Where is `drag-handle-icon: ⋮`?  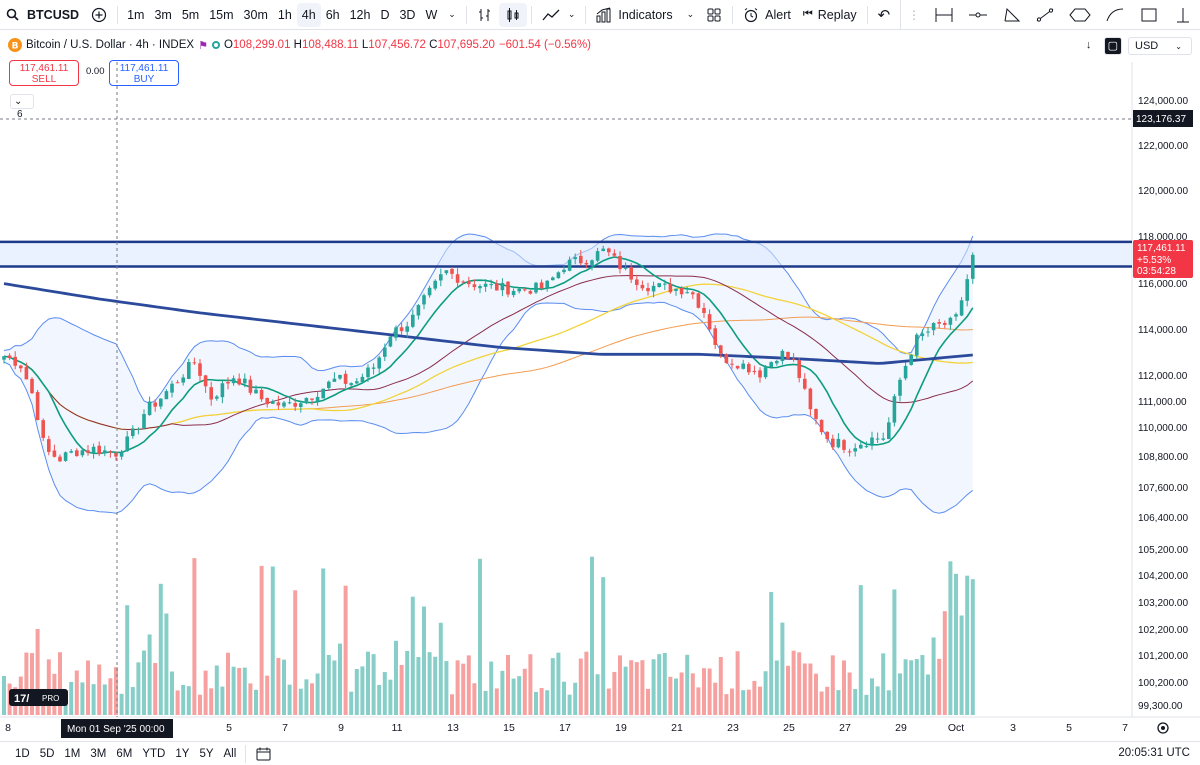 drag-handle-icon: ⋮ is located at coordinates (913, 14).